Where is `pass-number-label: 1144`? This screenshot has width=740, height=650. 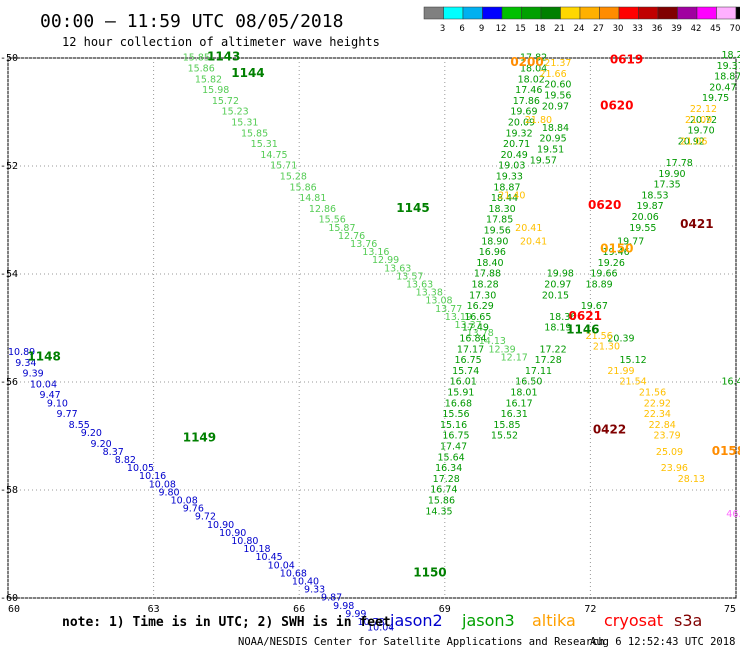
pass-number-label: 1144 is located at coordinates (247, 73).